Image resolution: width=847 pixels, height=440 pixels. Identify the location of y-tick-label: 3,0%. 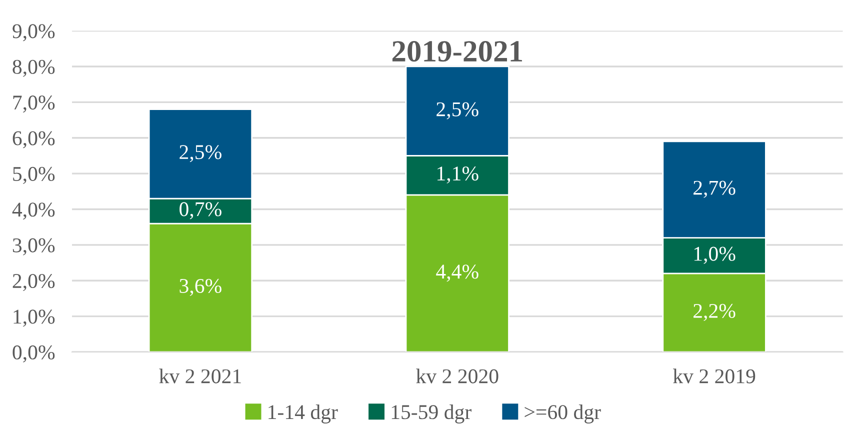
(33, 247).